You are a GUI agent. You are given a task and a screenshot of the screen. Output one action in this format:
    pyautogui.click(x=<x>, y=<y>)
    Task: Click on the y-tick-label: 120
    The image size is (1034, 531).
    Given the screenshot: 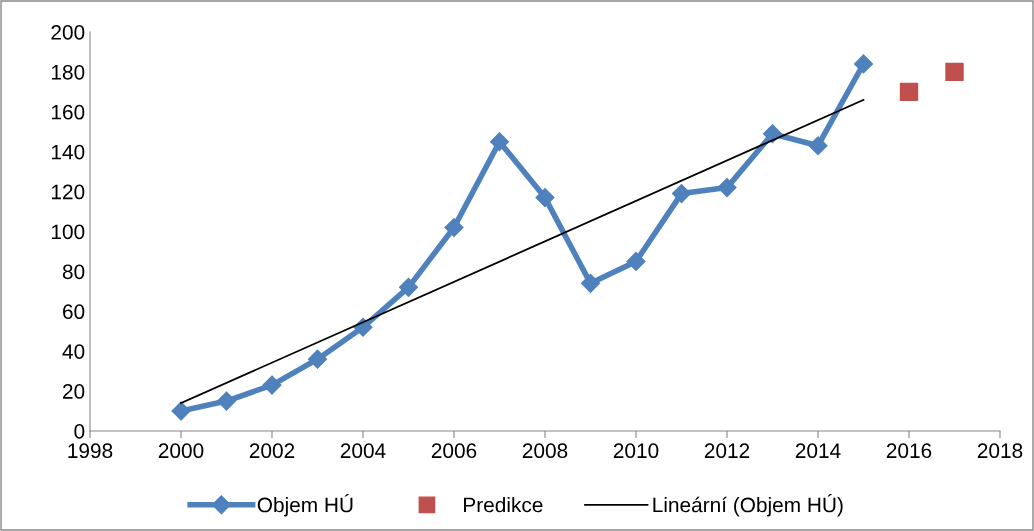 What is the action you would take?
    pyautogui.click(x=68, y=192)
    